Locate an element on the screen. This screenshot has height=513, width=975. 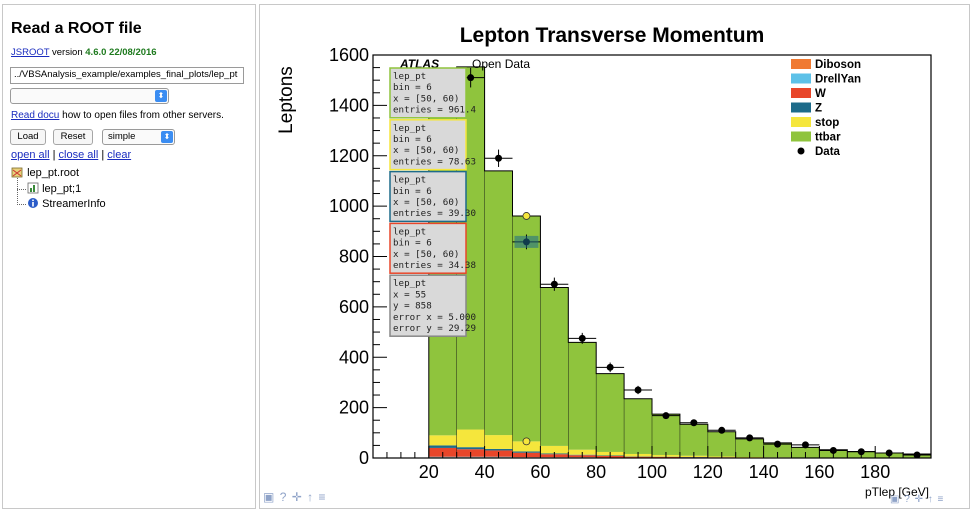
y-tick-label: 600 is located at coordinates (354, 307).